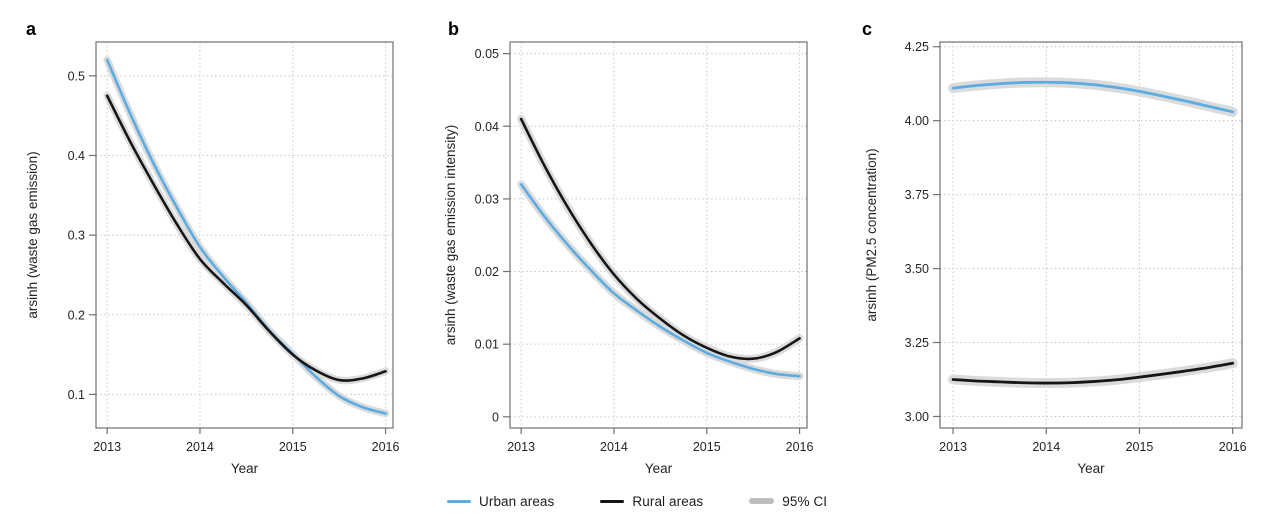 The height and width of the screenshot is (526, 1265). I want to click on y-tick-label: 3.75, so click(917, 195).